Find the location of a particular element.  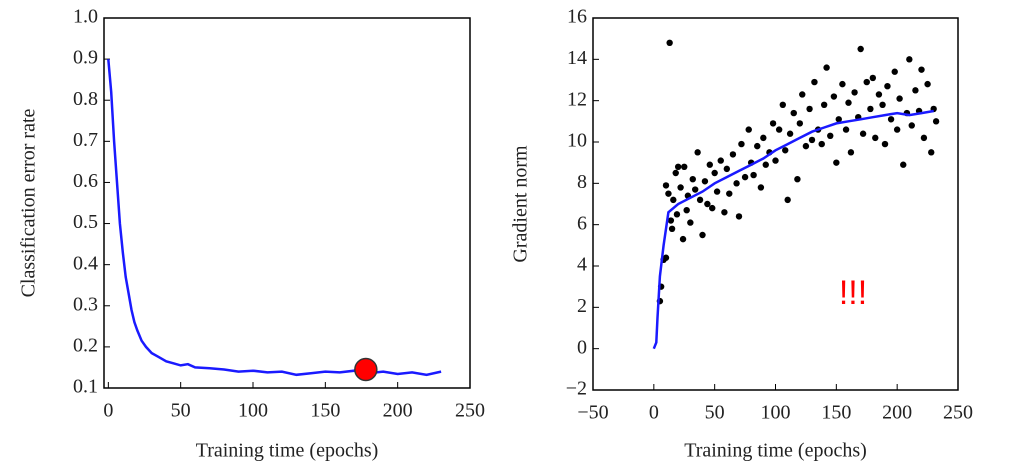

y-tick-label: 0.8 is located at coordinates (85, 99).